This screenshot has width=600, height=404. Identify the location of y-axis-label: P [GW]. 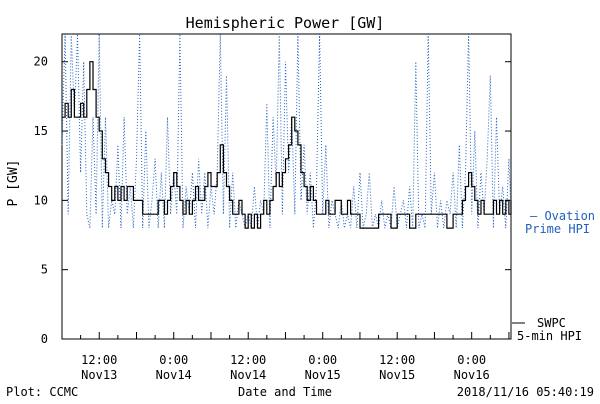
(13, 183).